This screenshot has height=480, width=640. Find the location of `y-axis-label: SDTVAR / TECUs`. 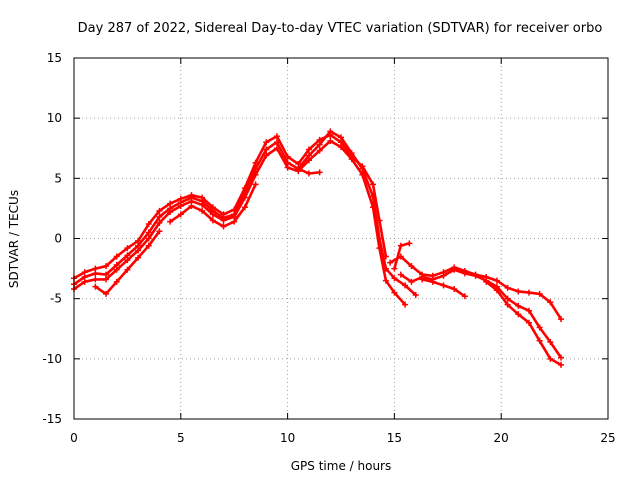

y-axis-label: SDTVAR / TECUs is located at coordinates (14, 239).